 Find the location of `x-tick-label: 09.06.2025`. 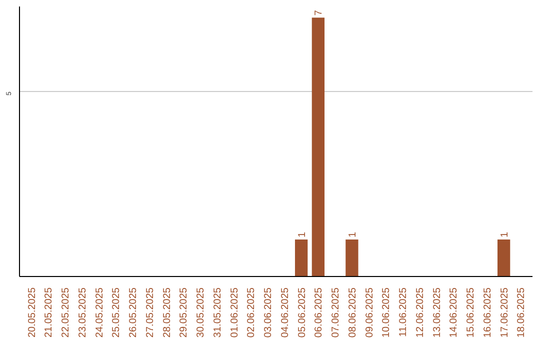

x-tick-label: 09.06.2025 is located at coordinates (370, 312).